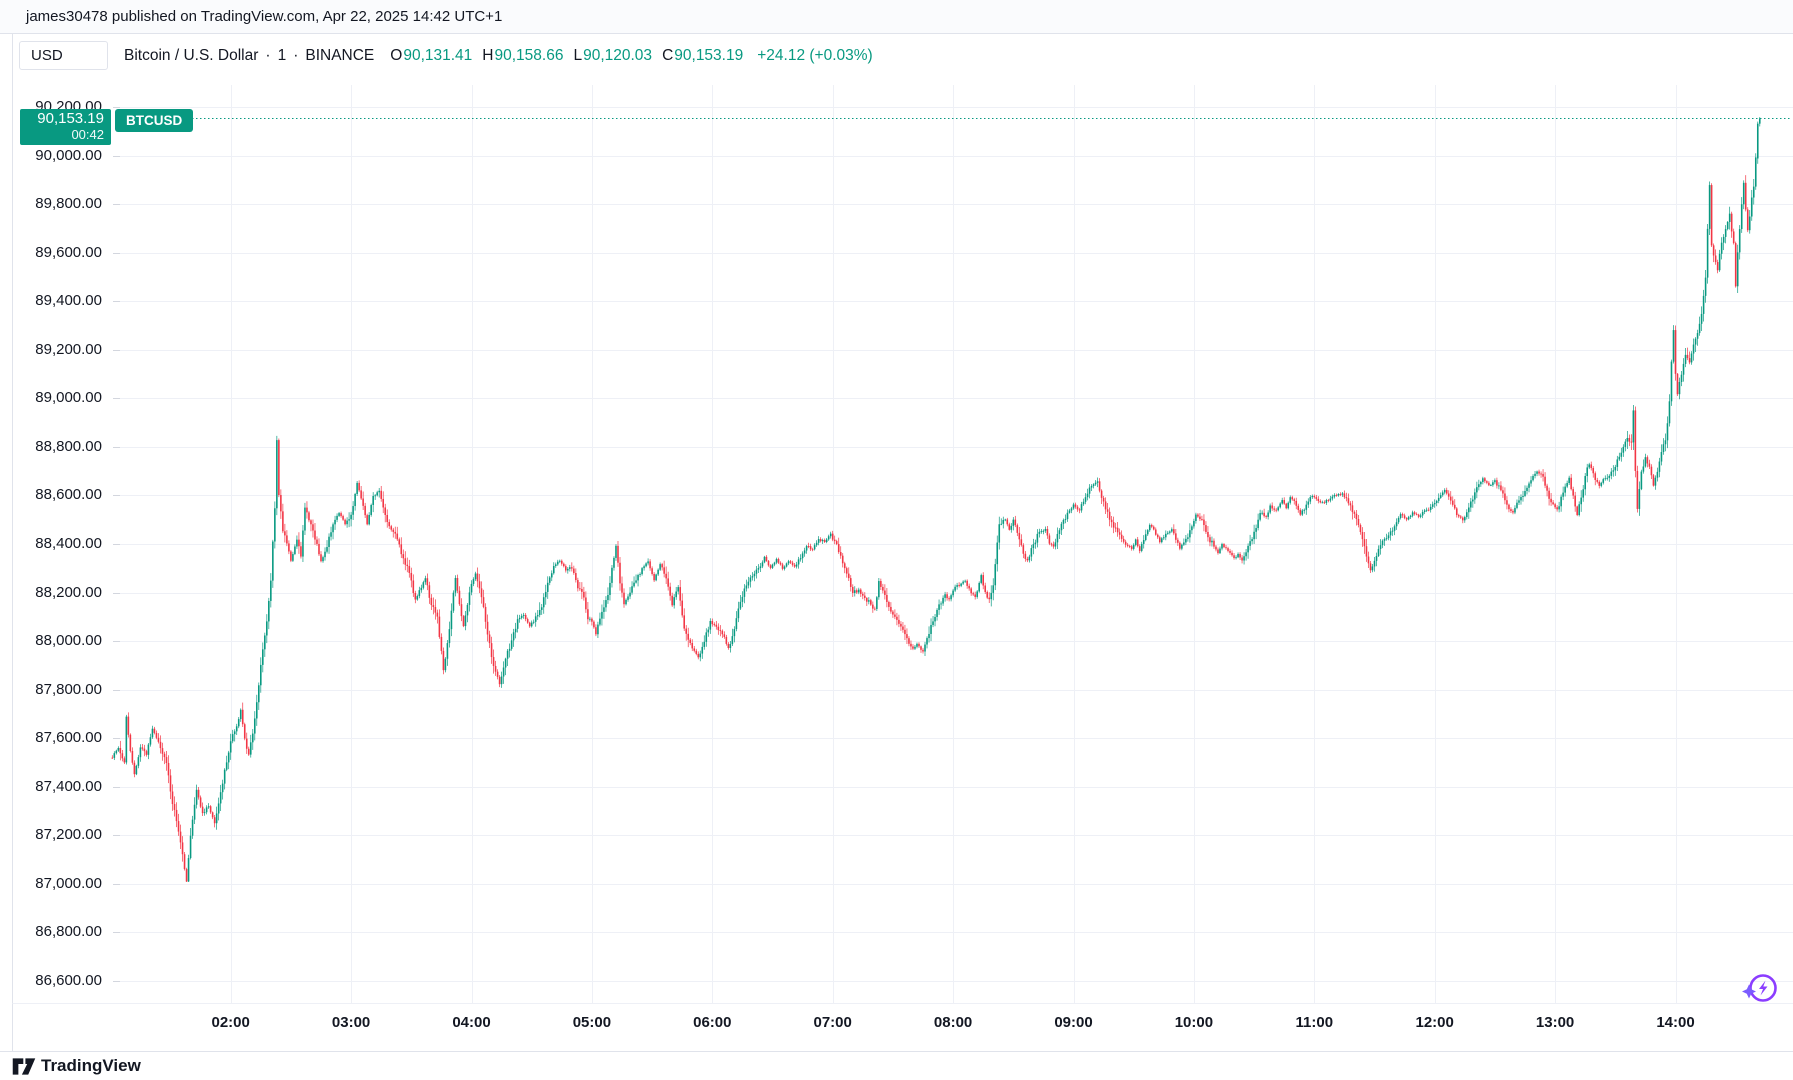 The image size is (1793, 1080). I want to click on price-axis-label: 89,000.00, so click(68, 398).